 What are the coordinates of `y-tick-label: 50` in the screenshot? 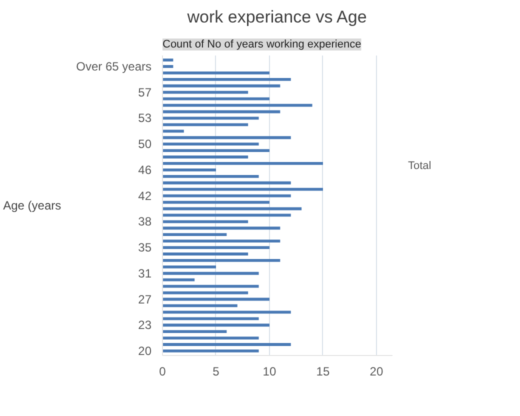 It's located at (145, 144).